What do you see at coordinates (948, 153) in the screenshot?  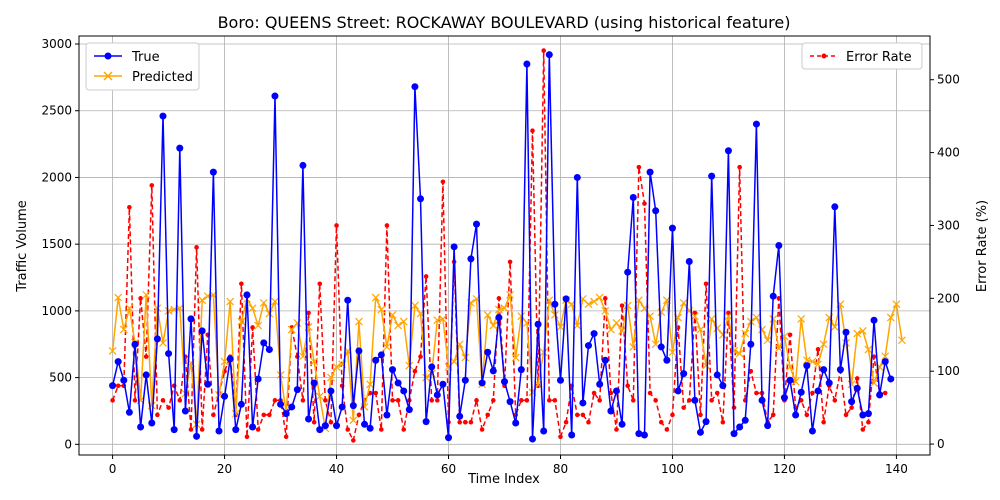 I see `y-right-tick-label: 400` at bounding box center [948, 153].